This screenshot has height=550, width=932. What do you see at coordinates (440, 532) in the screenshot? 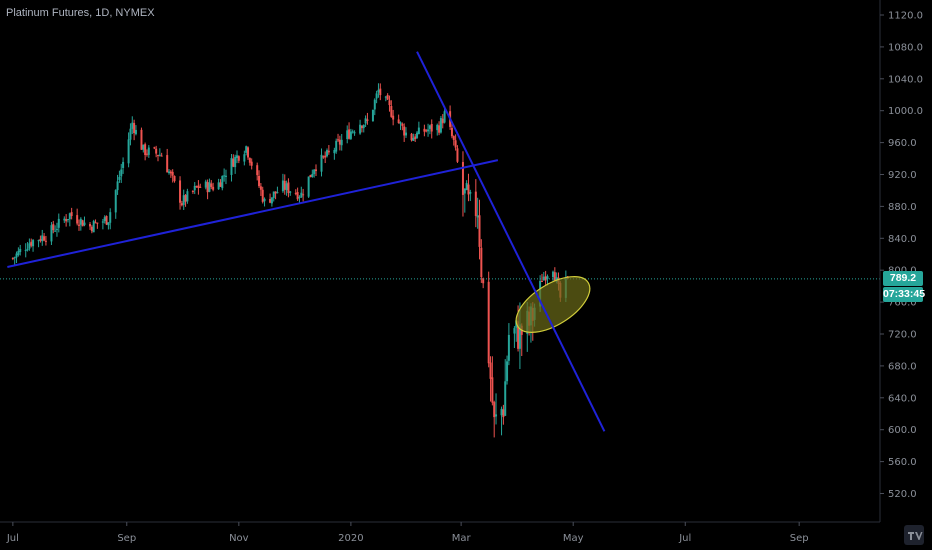
I see `time-axis: Jul Sep Nov 2020 Mar May Jul Sep` at bounding box center [440, 532].